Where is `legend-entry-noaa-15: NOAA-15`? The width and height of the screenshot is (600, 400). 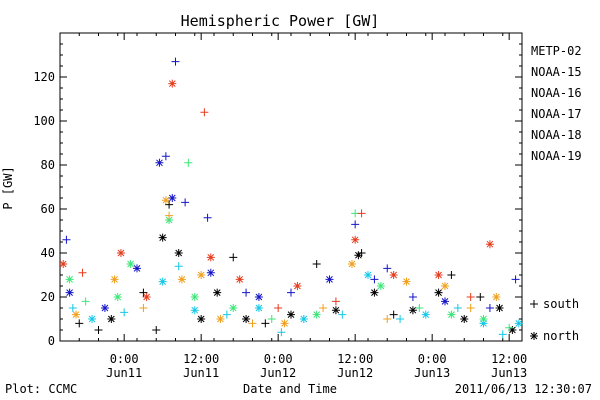
legend-entry-noaa-15: NOAA-15 is located at coordinates (556, 72).